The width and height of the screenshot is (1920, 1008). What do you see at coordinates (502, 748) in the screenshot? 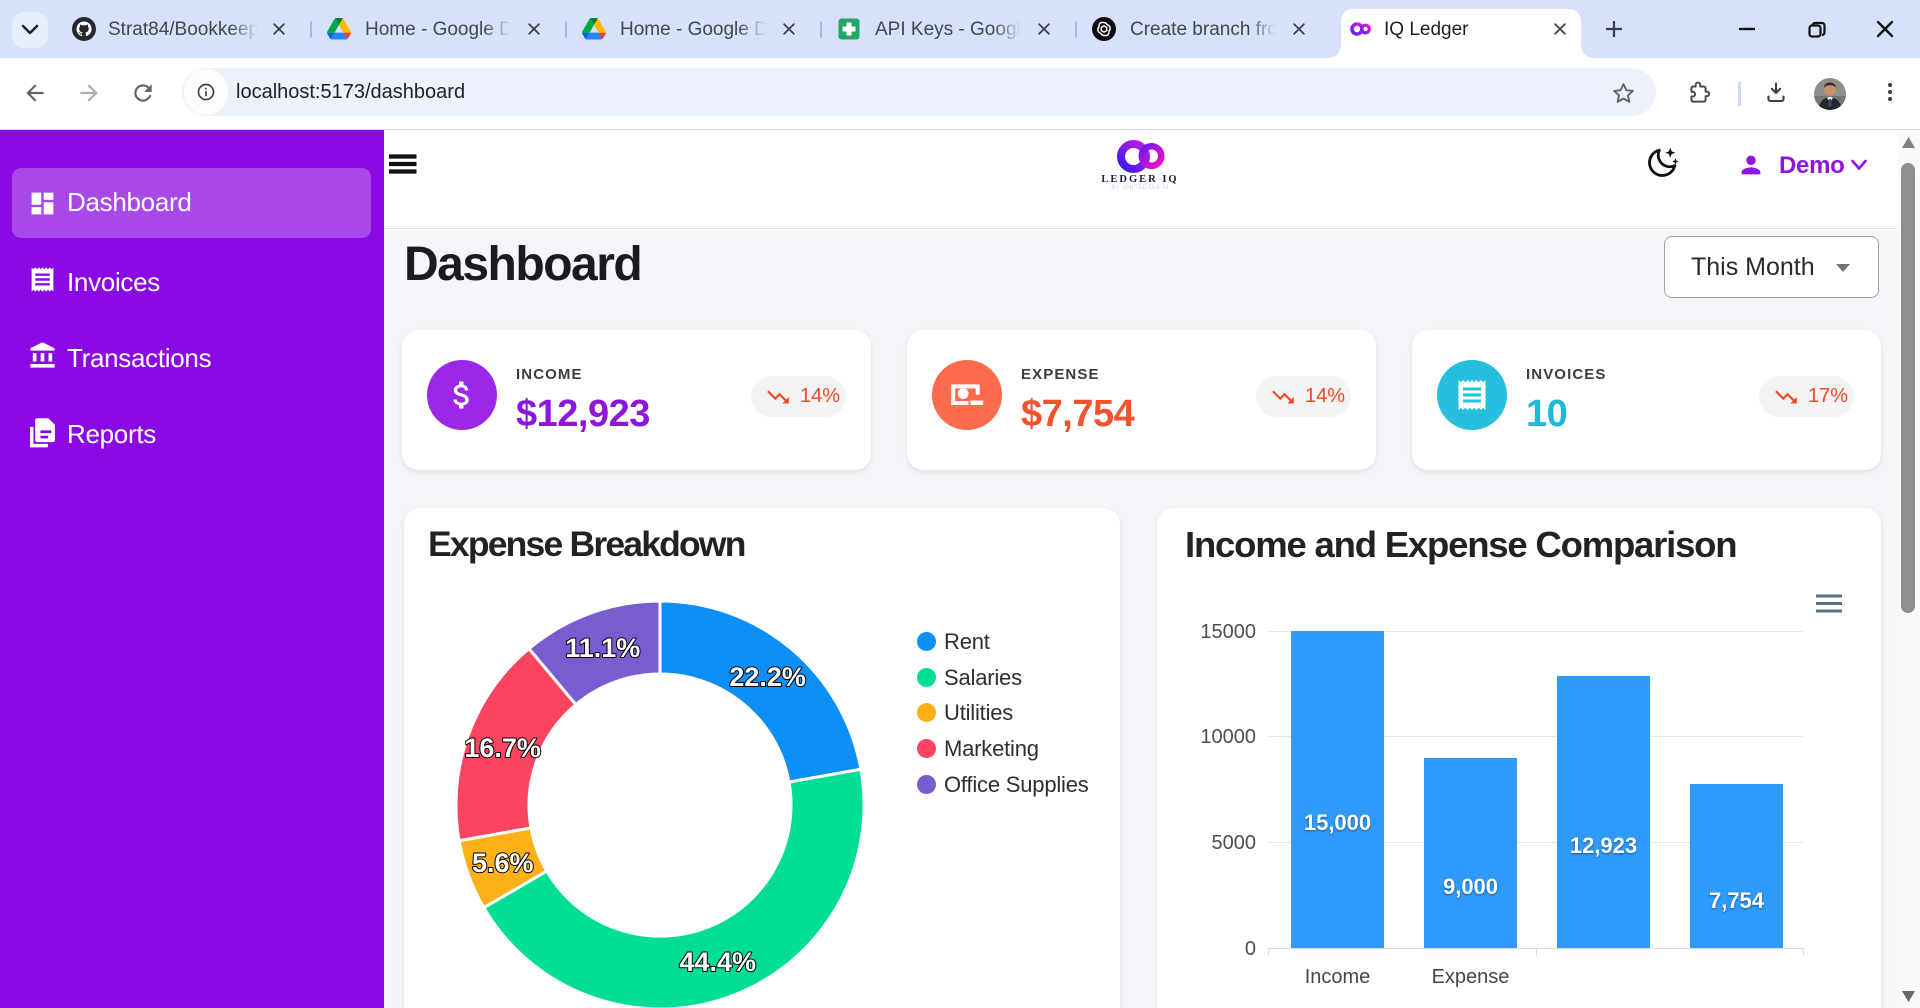
I see `svg-text: 16.7%` at bounding box center [502, 748].